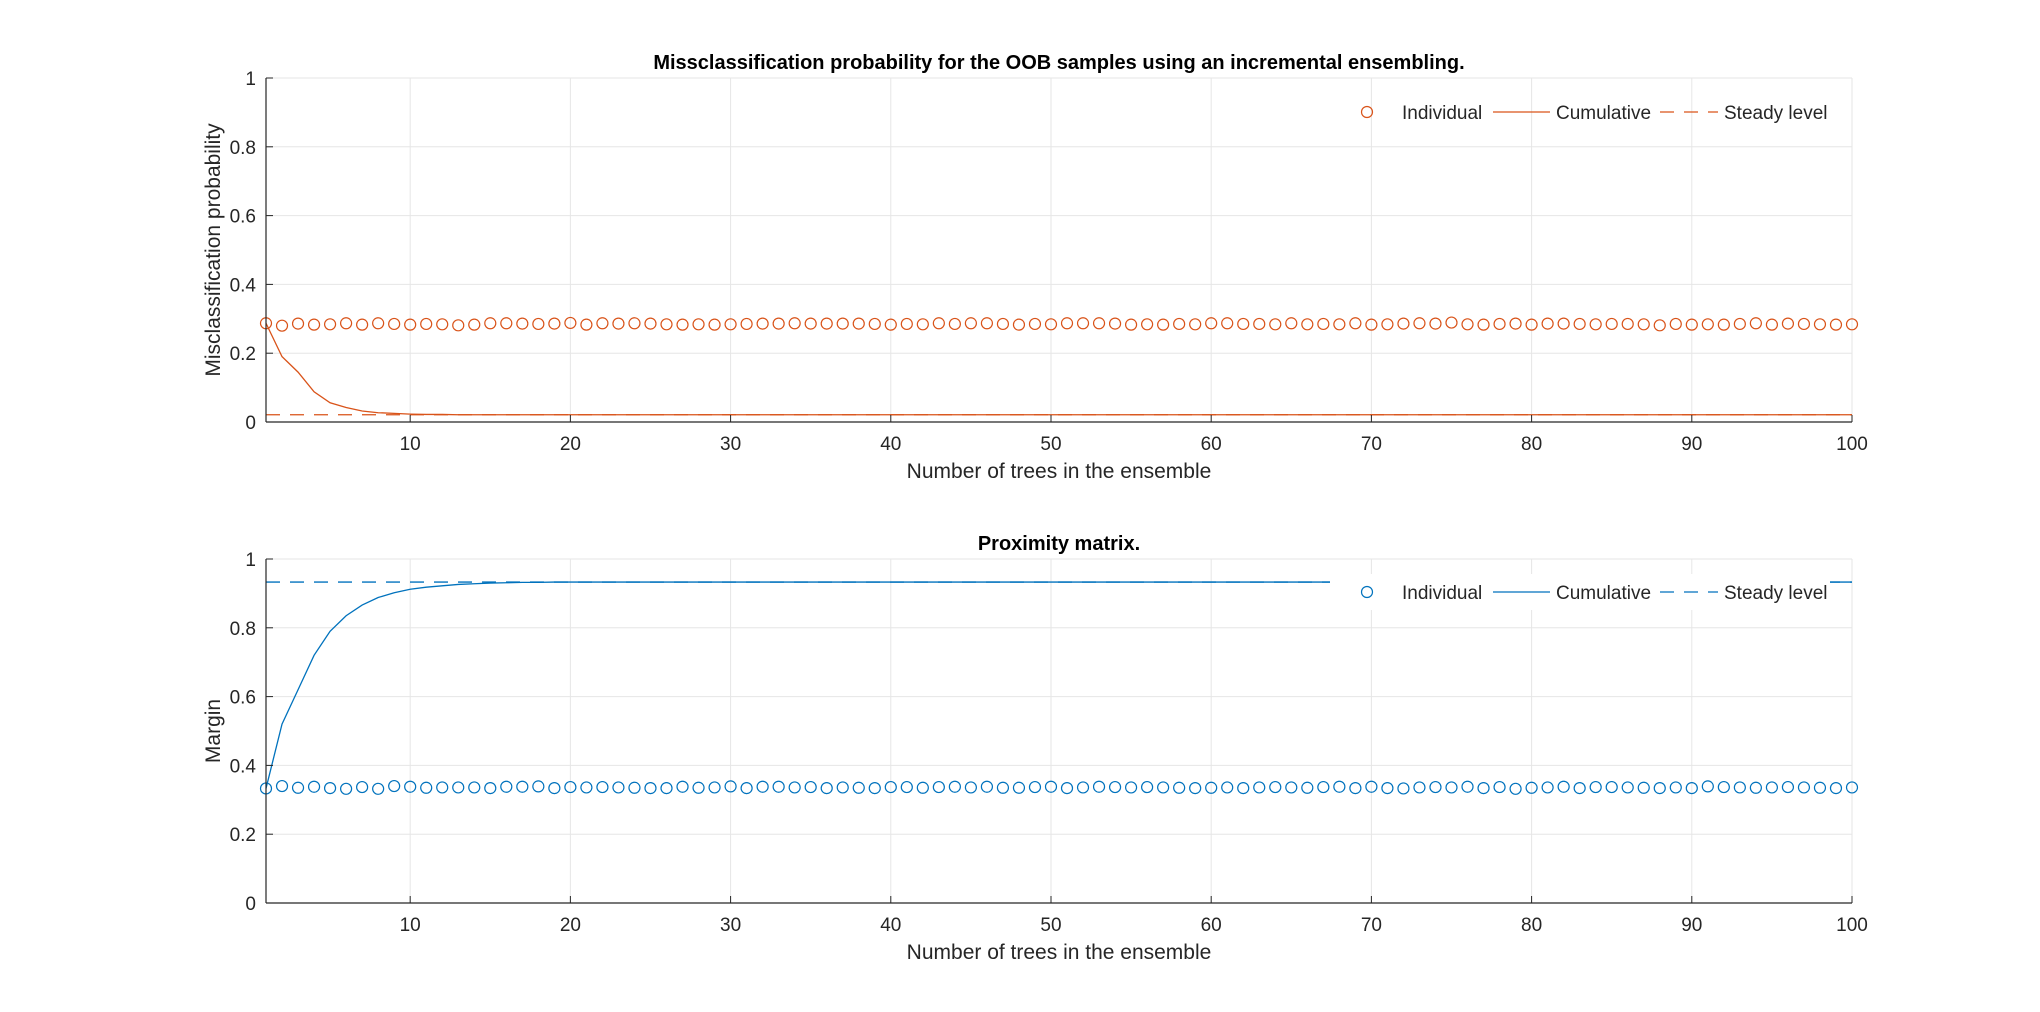 The width and height of the screenshot is (2040, 1012). Describe the element at coordinates (730, 925) in the screenshot. I see `x-tick-label: 30` at that location.